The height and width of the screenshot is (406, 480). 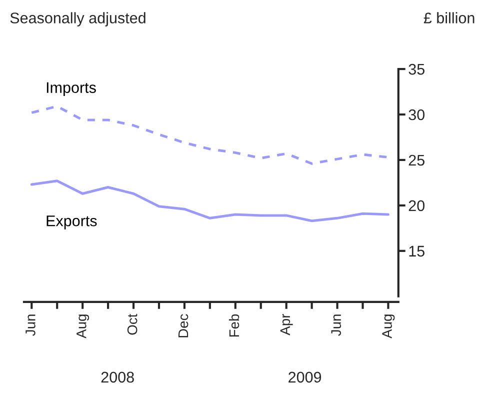 What do you see at coordinates (449, 18) in the screenshot?
I see `y-axis-title: £ billion` at bounding box center [449, 18].